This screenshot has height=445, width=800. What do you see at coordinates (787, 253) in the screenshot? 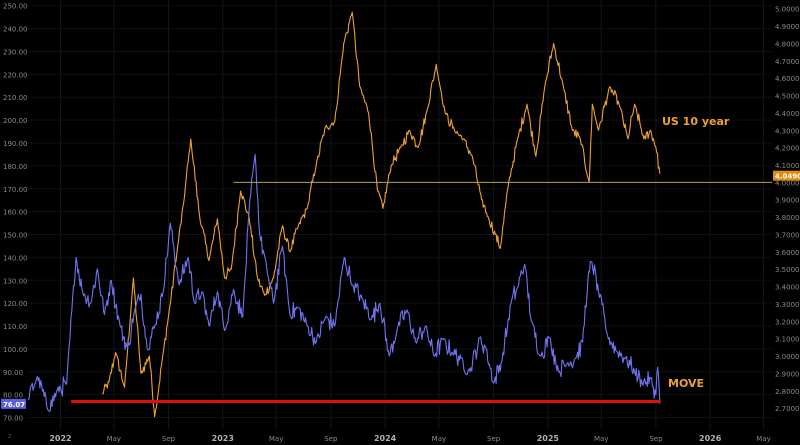
I see `right-tick-label: 3.6000` at bounding box center [787, 253].